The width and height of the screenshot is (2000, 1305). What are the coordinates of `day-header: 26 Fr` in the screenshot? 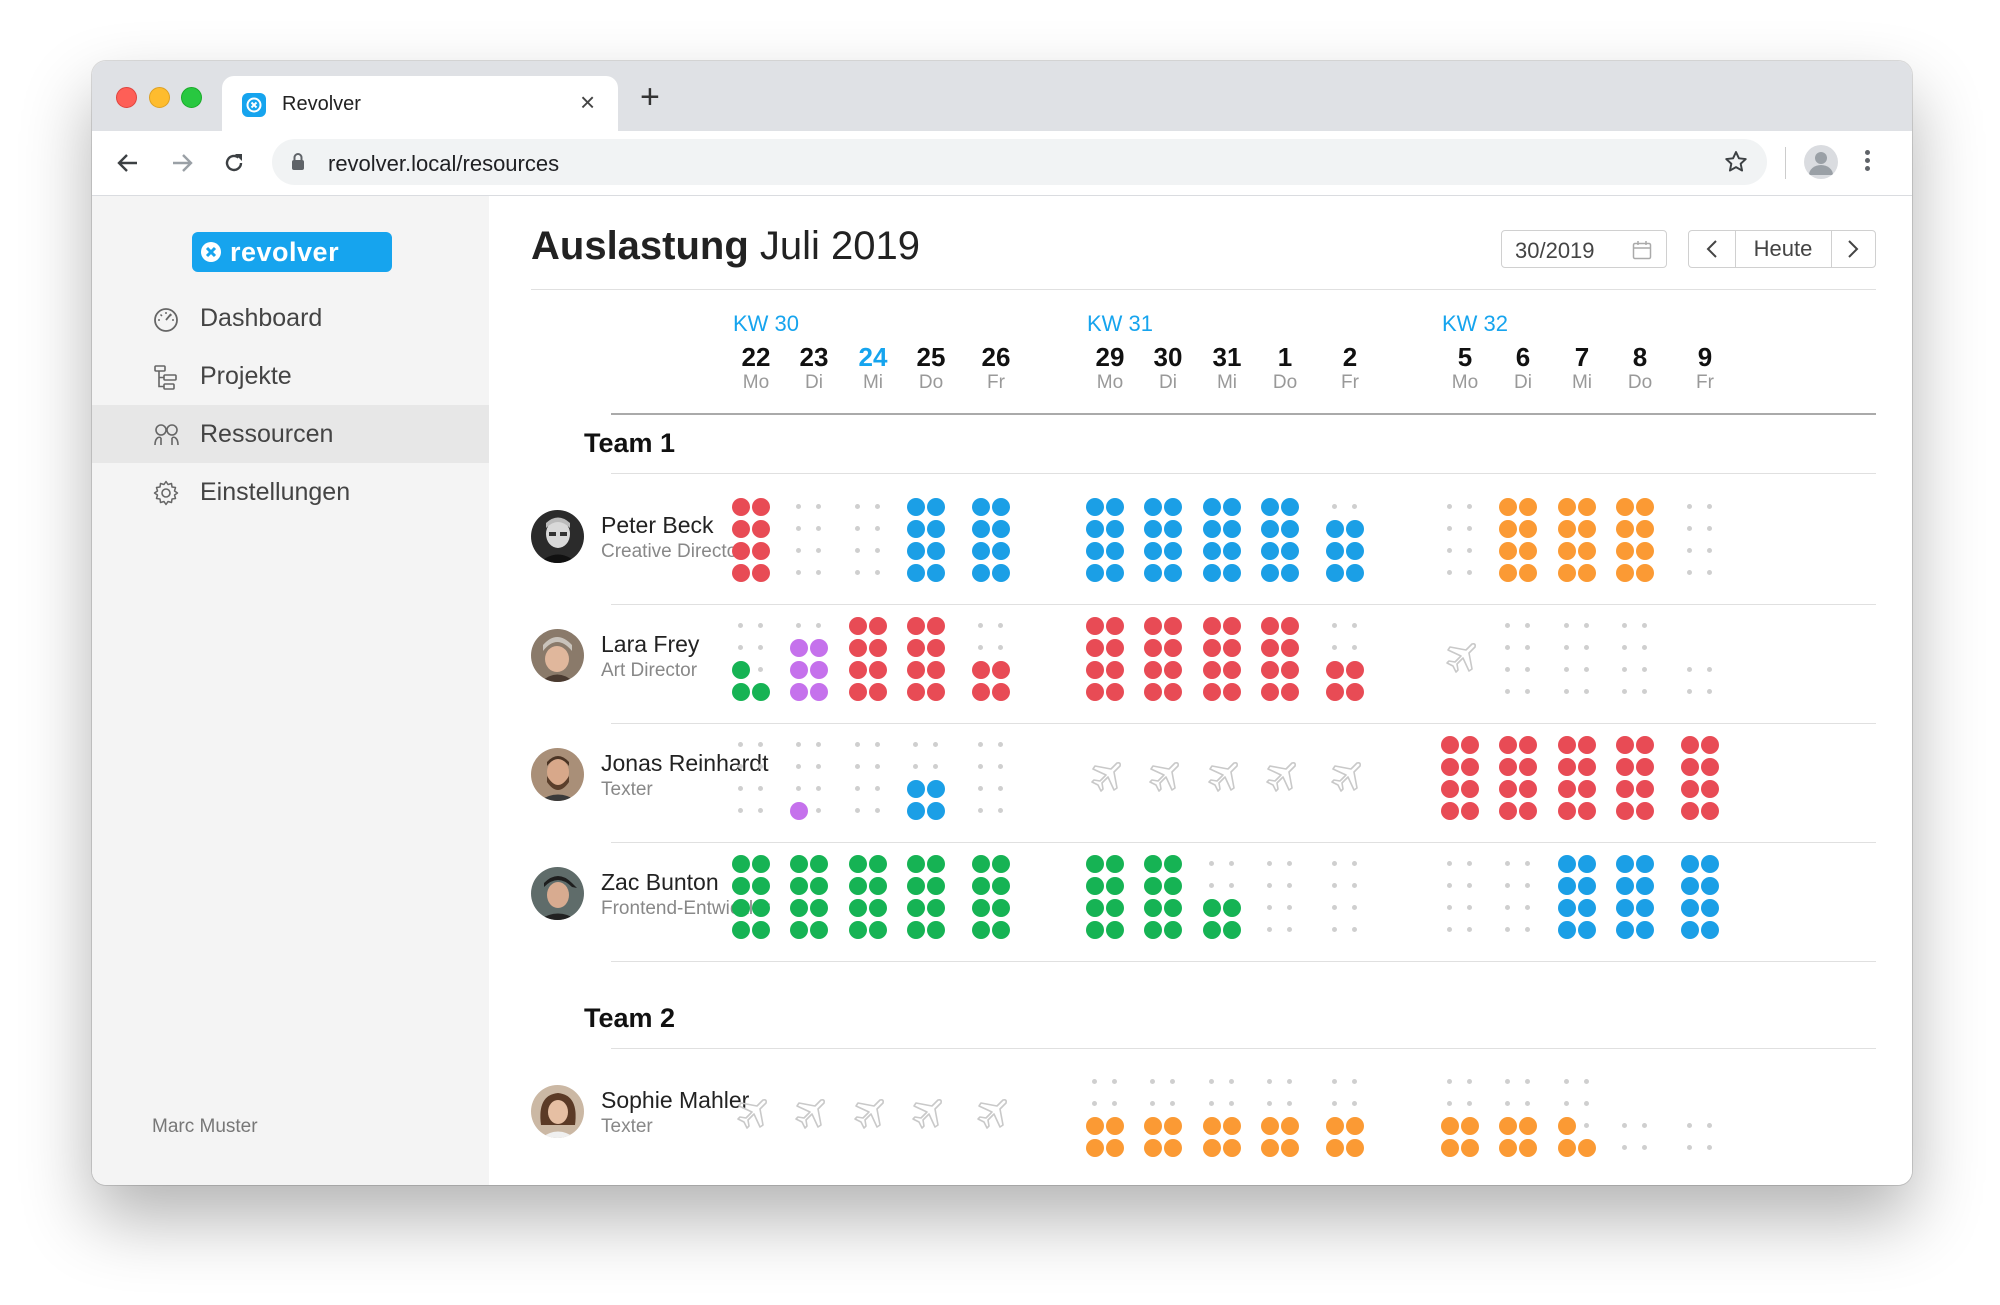 It's located at (996, 368).